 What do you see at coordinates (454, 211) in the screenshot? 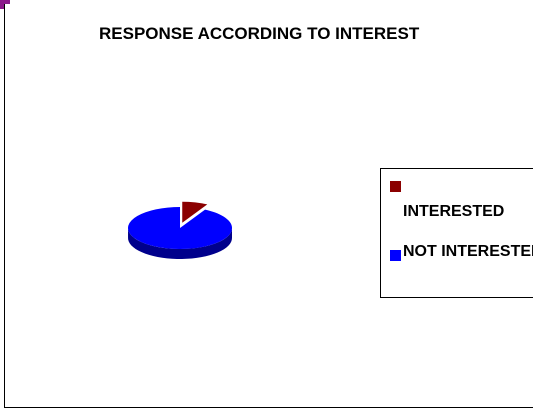
I see `legend-label-interested: INTERESTED` at bounding box center [454, 211].